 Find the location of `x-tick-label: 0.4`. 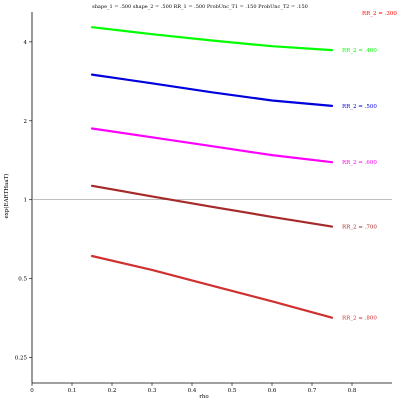

x-tick-label: 0.4 is located at coordinates (192, 391).